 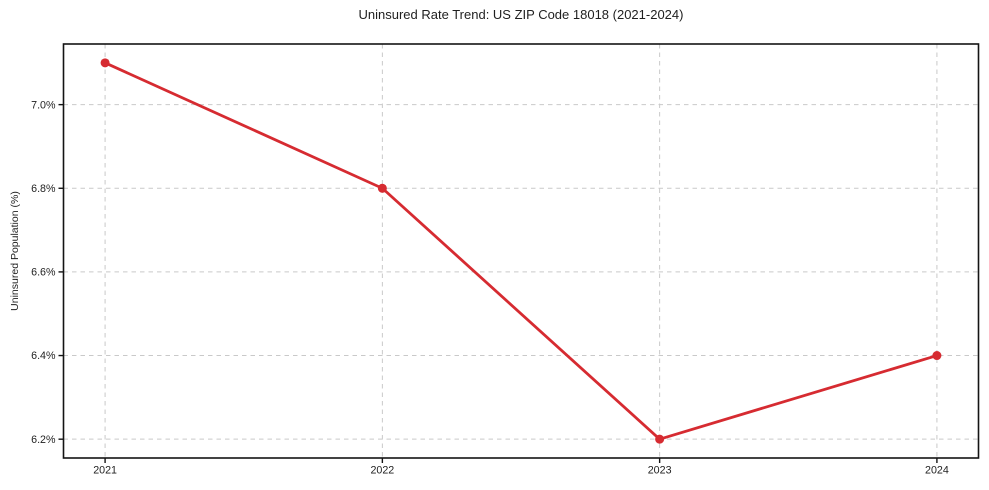 I want to click on x-tick-label: 2021, so click(x=105, y=471).